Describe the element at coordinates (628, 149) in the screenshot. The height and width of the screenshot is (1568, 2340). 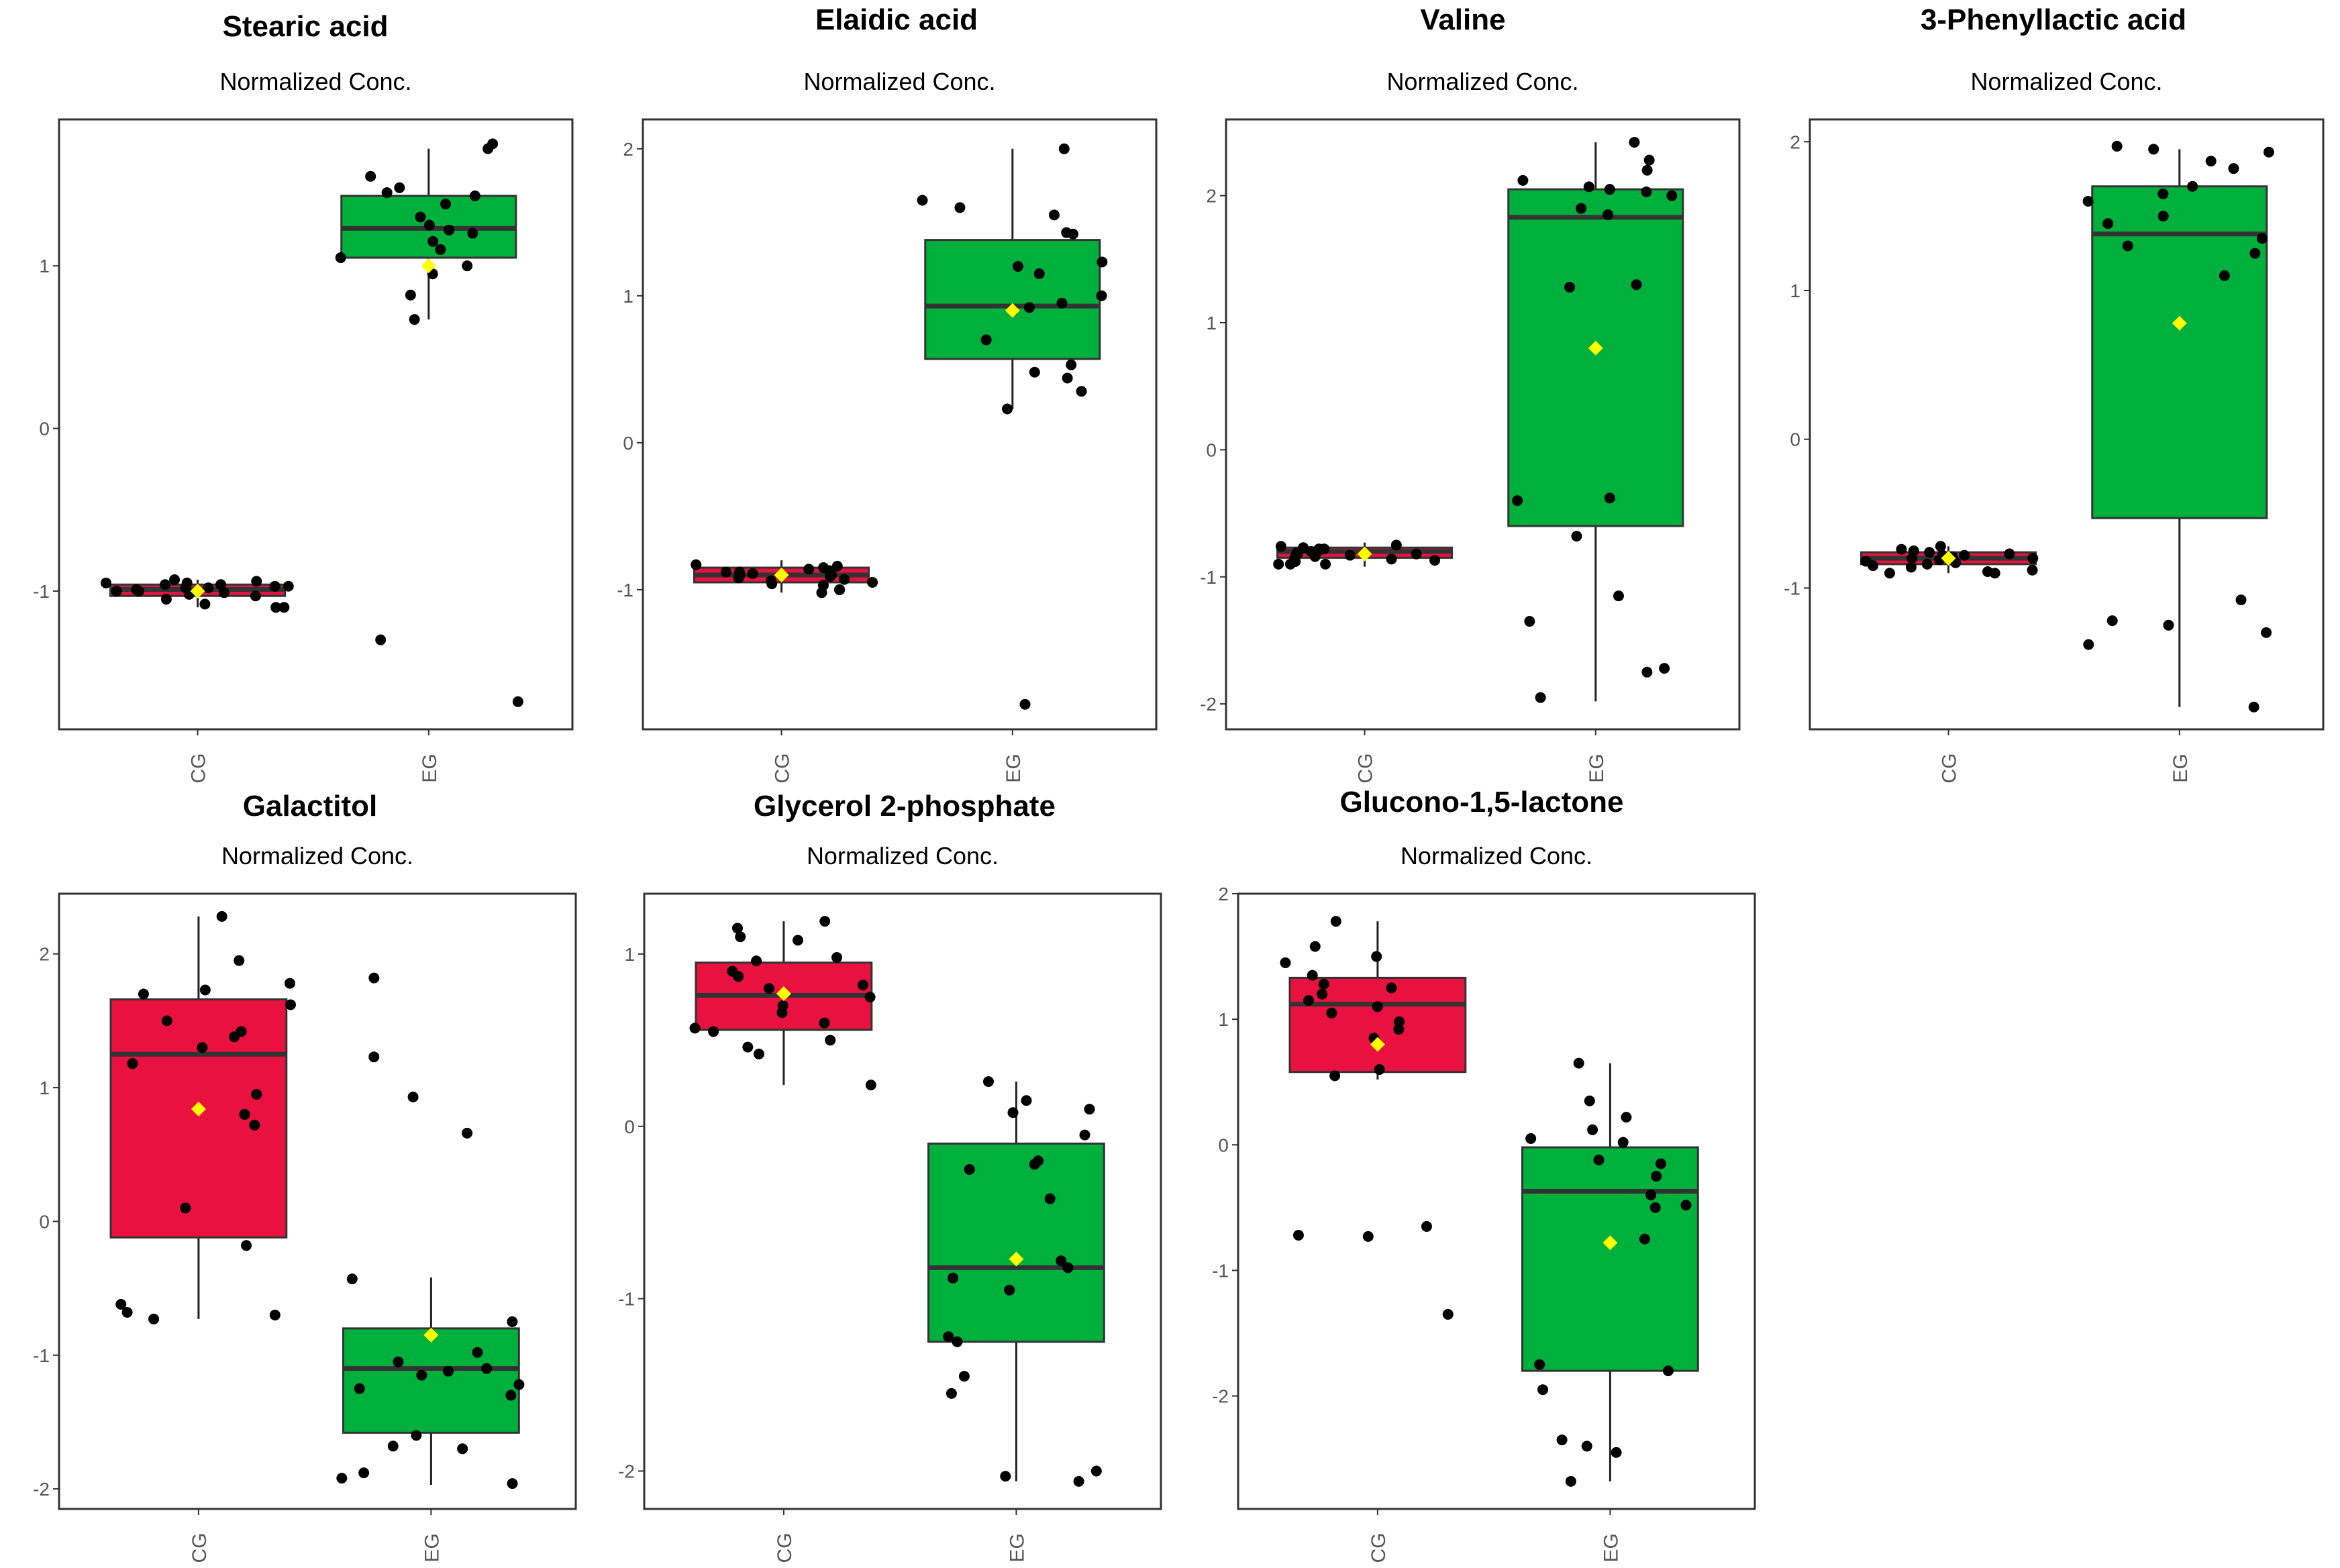
I see `y-tick-label: 2` at that location.